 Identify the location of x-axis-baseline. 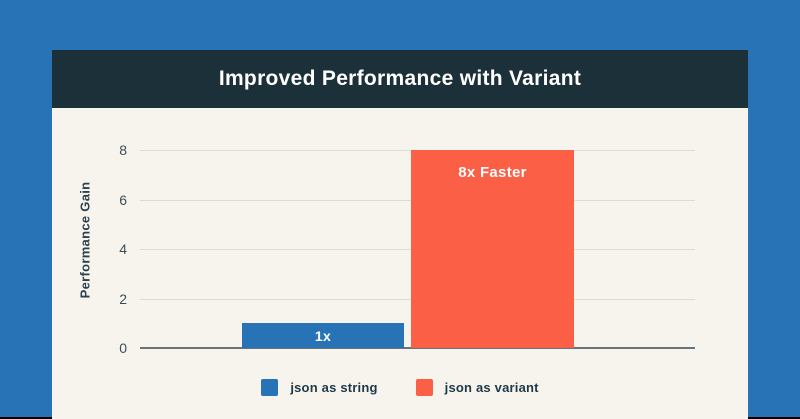
(417, 348).